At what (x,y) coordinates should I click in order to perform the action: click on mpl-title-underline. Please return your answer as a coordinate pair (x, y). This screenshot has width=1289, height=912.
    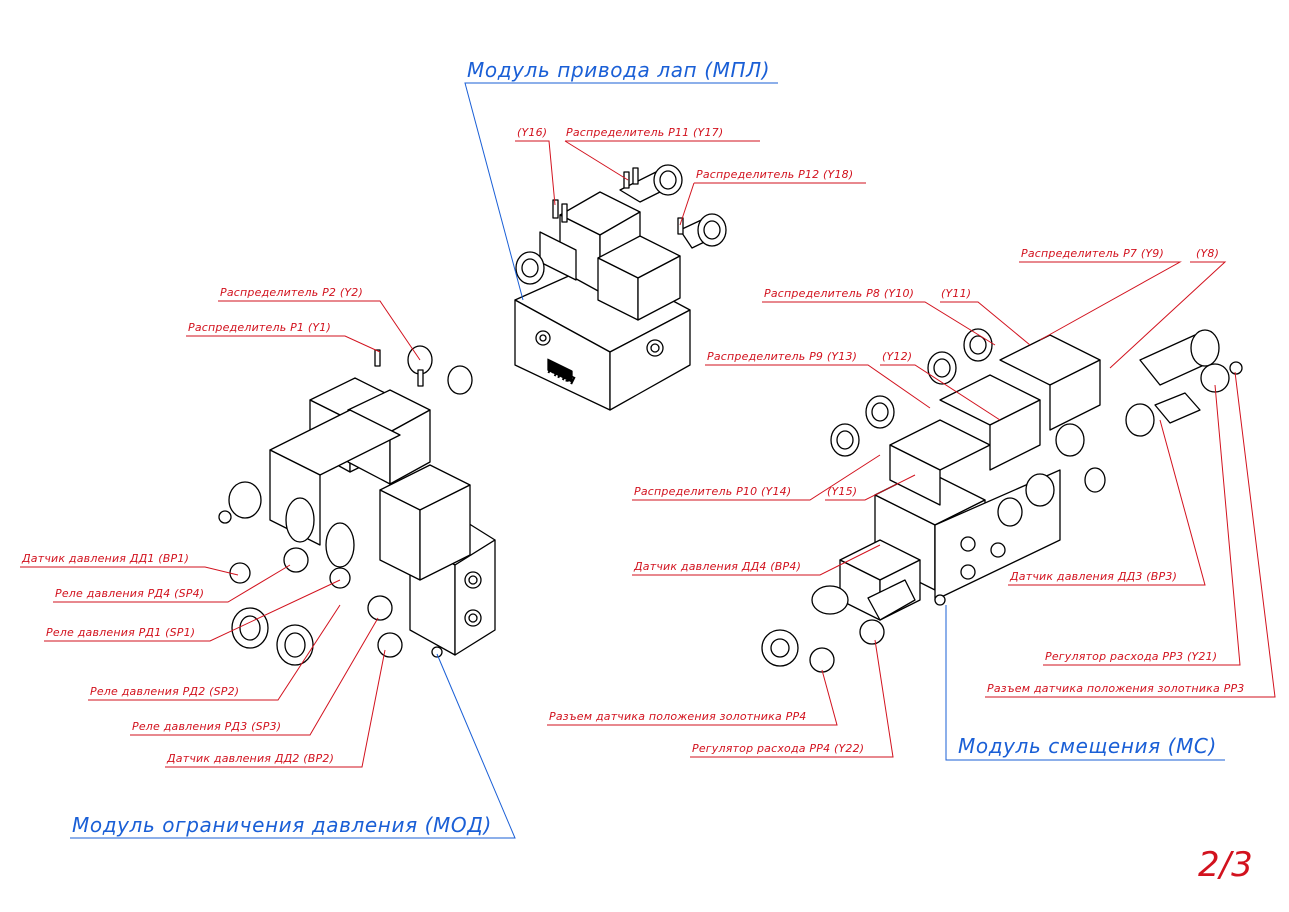
    Looking at the image, I should click on (621, 191).